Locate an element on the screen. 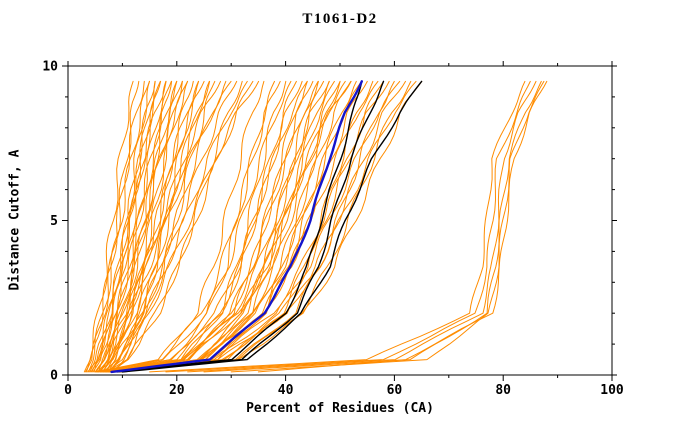 Image resolution: width=680 pixels, height=440 pixels. chart-title: T1061-D2 is located at coordinates (340, 19).